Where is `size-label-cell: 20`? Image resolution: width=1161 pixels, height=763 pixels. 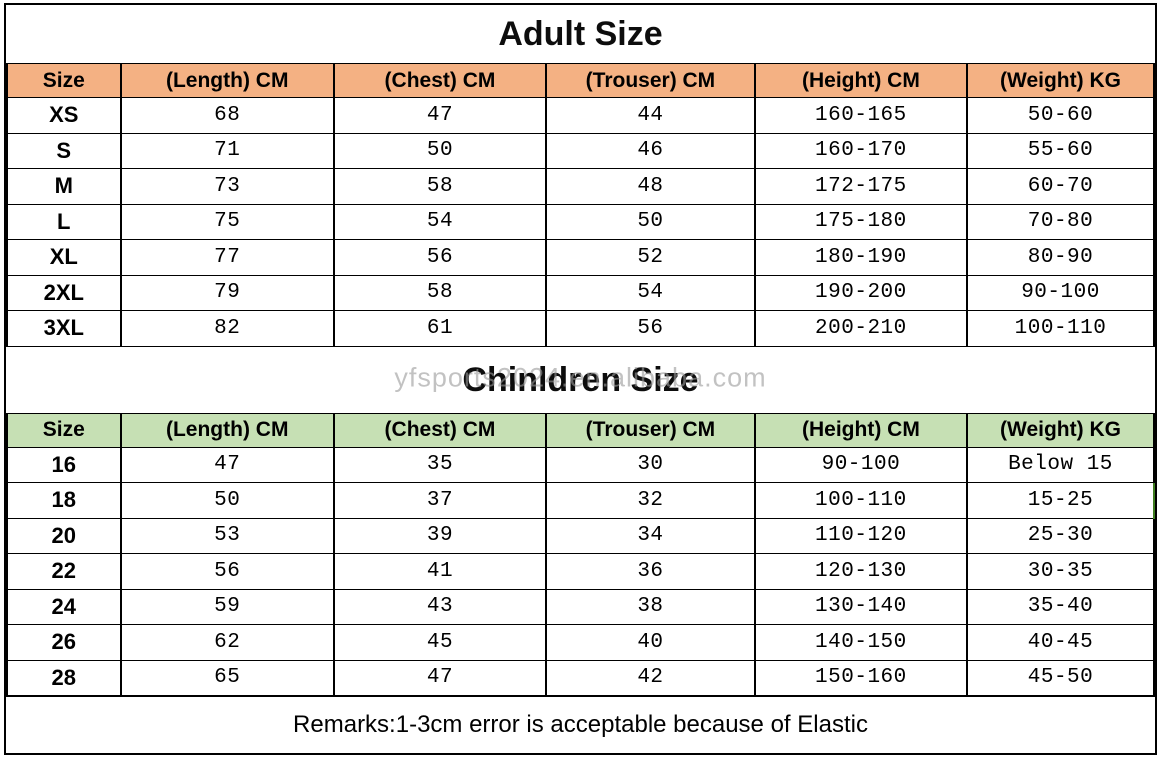 size-label-cell: 20 is located at coordinates (64, 535).